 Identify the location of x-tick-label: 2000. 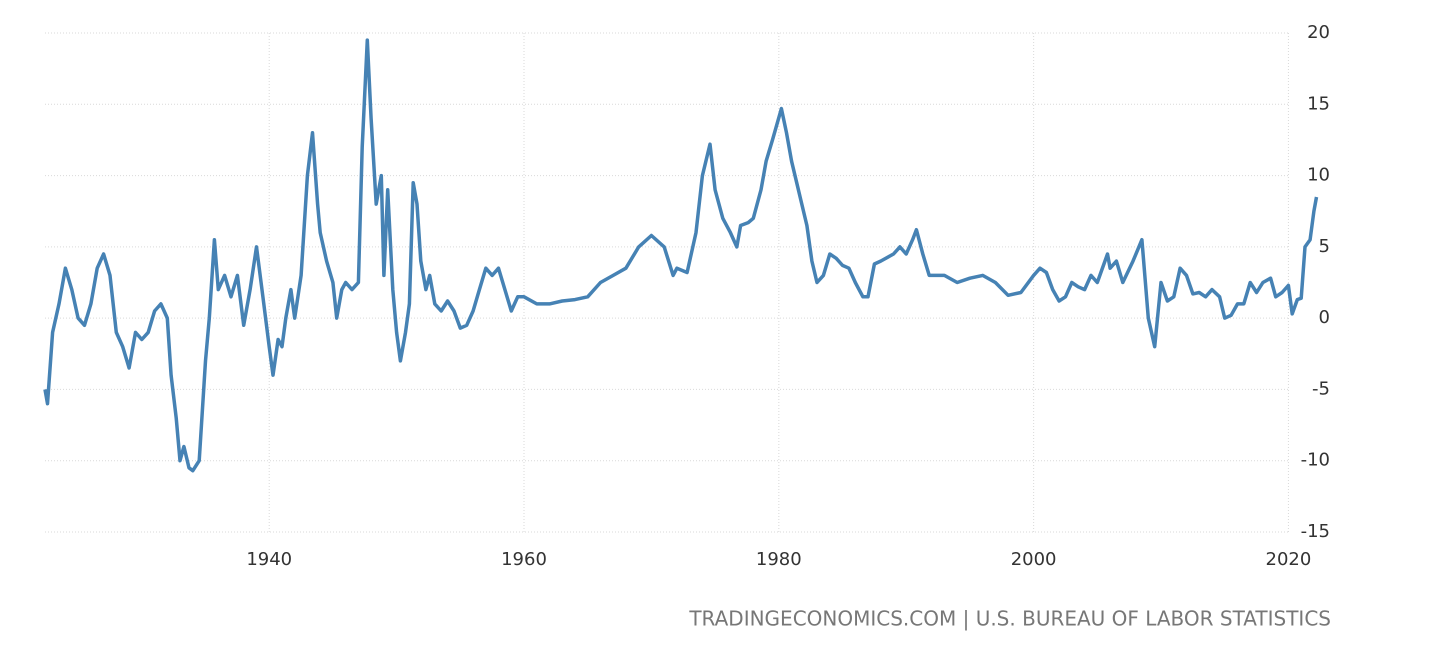
(1034, 559).